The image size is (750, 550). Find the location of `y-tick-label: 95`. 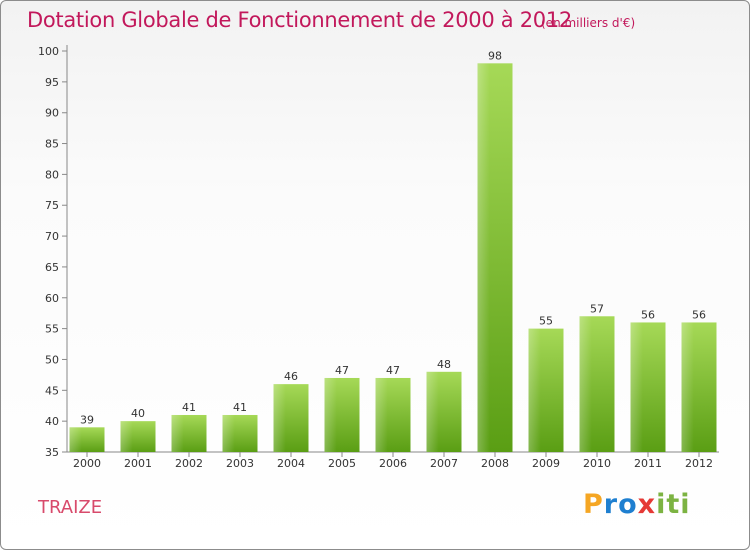

y-tick-label: 95 is located at coordinates (52, 82).